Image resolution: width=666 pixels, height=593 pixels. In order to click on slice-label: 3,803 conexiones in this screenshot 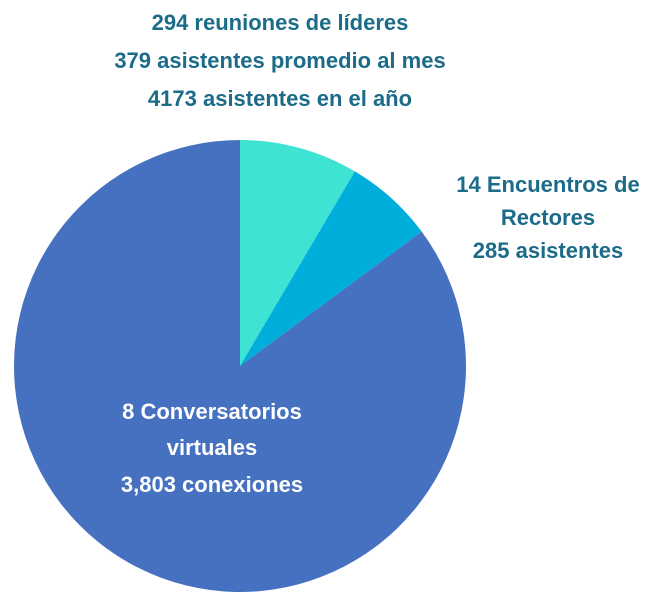, I will do `click(212, 484)`.